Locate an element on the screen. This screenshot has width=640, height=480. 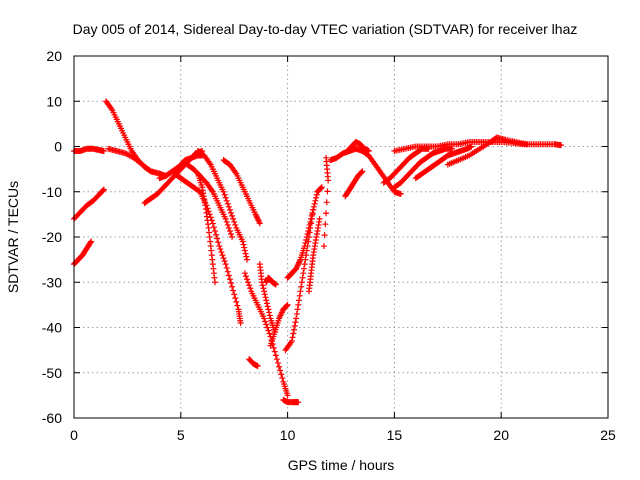
x-tick-label: 25 is located at coordinates (608, 435).